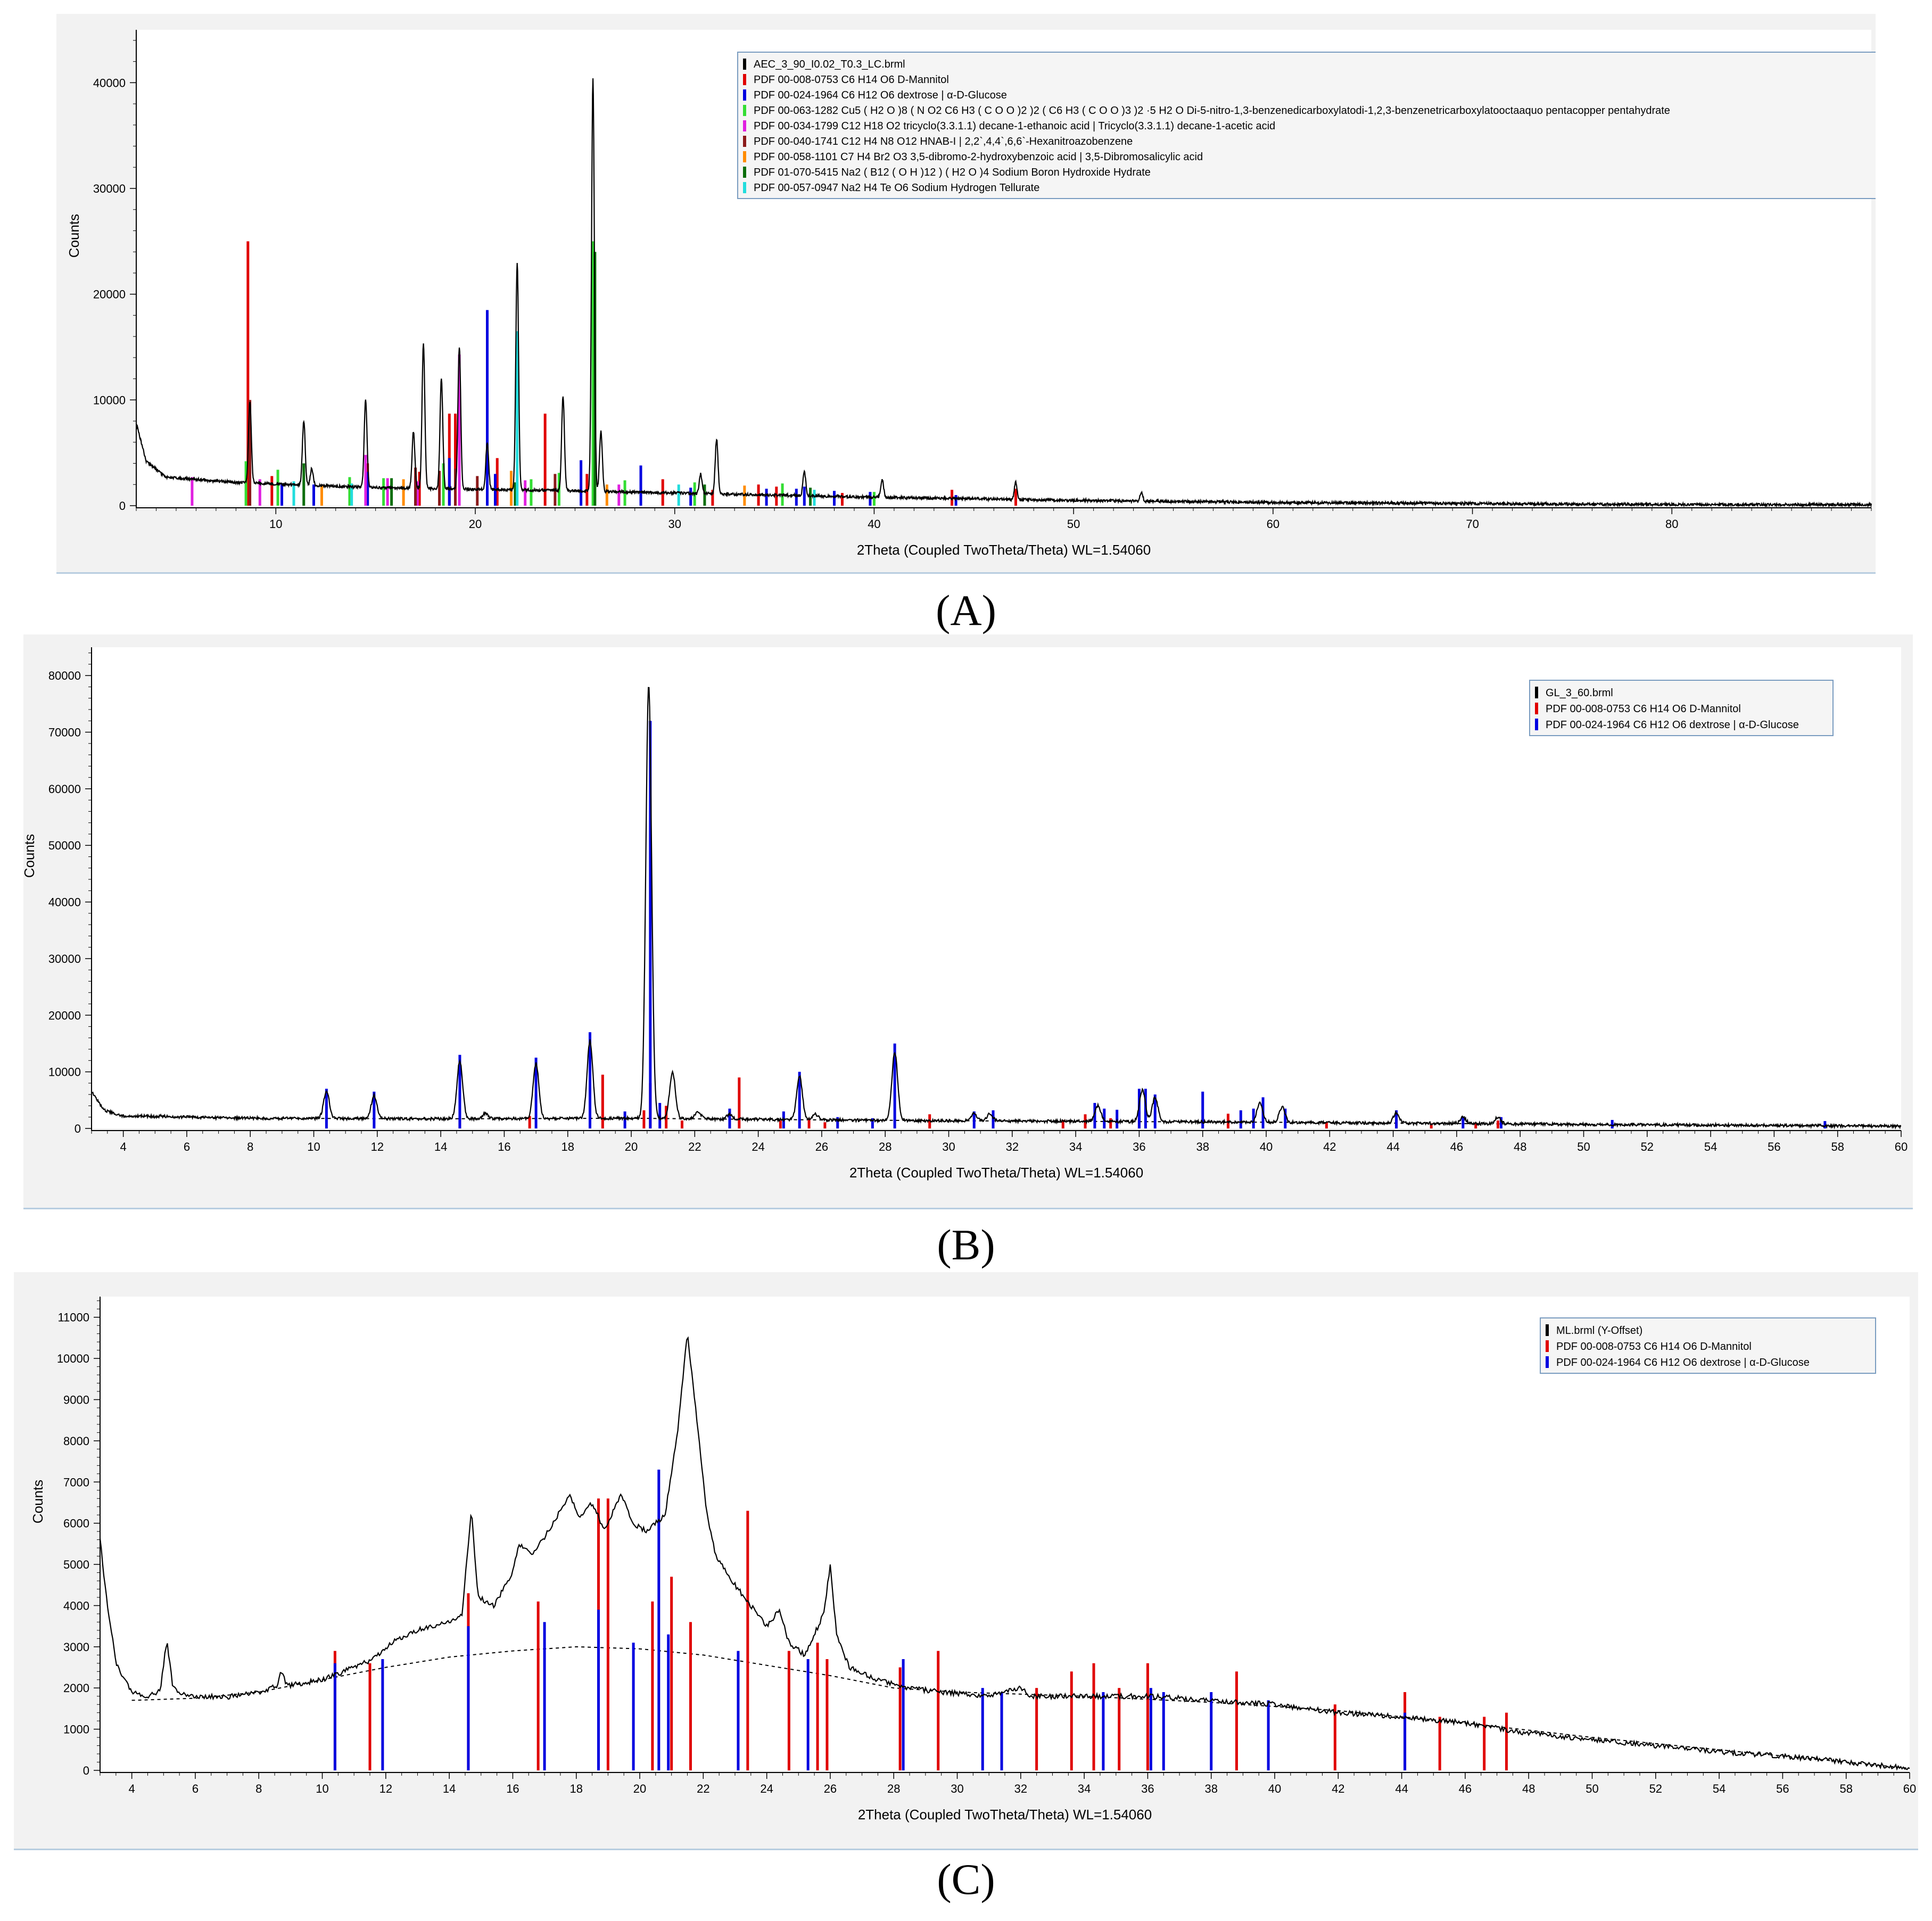 The width and height of the screenshot is (1932, 1921). Describe the element at coordinates (948, 1146) in the screenshot. I see `chart-b-x-tick-label: 30` at that location.